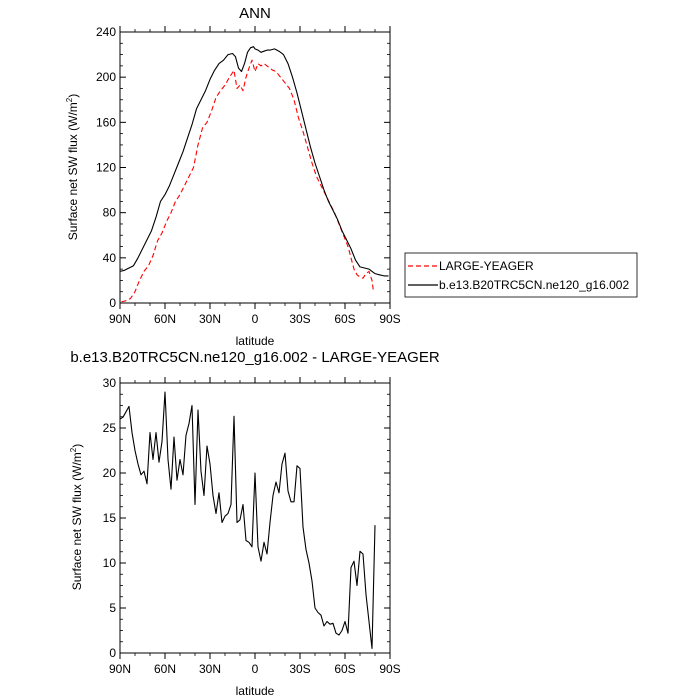 The width and height of the screenshot is (700, 700). I want to click on chart-bottom-ylabel: Surface net SW flux (W/m2), so click(76, 517).